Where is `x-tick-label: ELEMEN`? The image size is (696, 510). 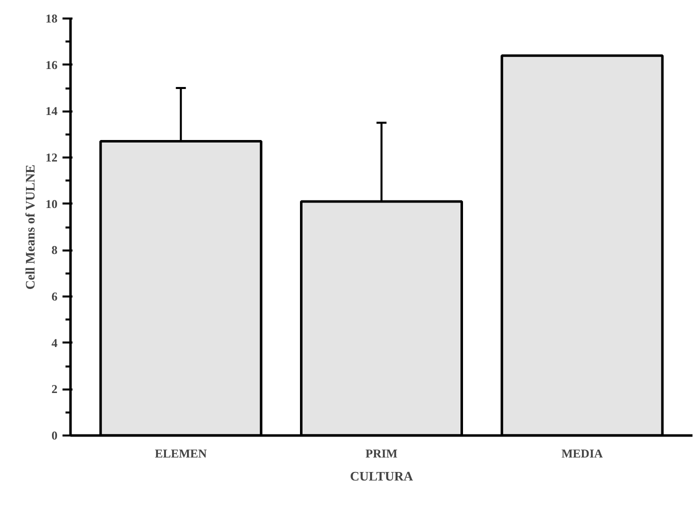 x-tick-label: ELEMEN is located at coordinates (181, 453).